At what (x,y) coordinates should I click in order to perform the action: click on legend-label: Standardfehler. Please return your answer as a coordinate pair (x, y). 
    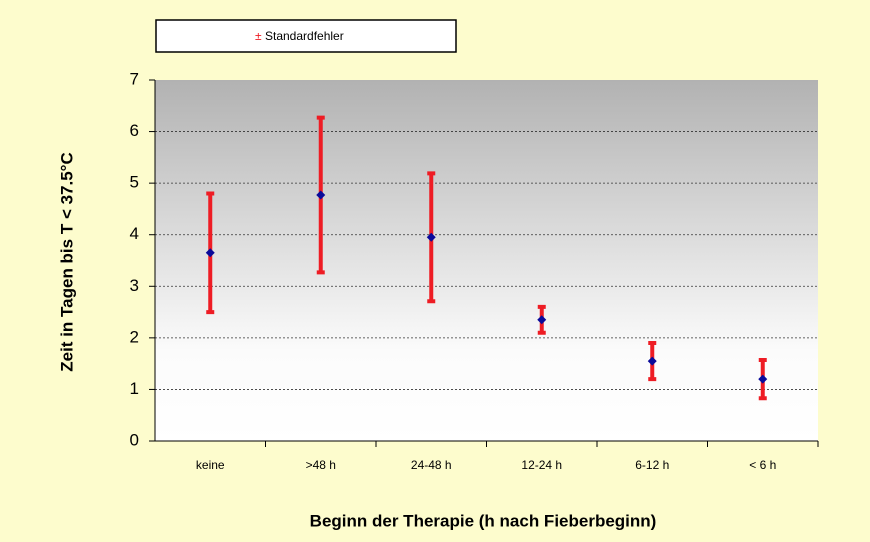
    Looking at the image, I should click on (304, 36).